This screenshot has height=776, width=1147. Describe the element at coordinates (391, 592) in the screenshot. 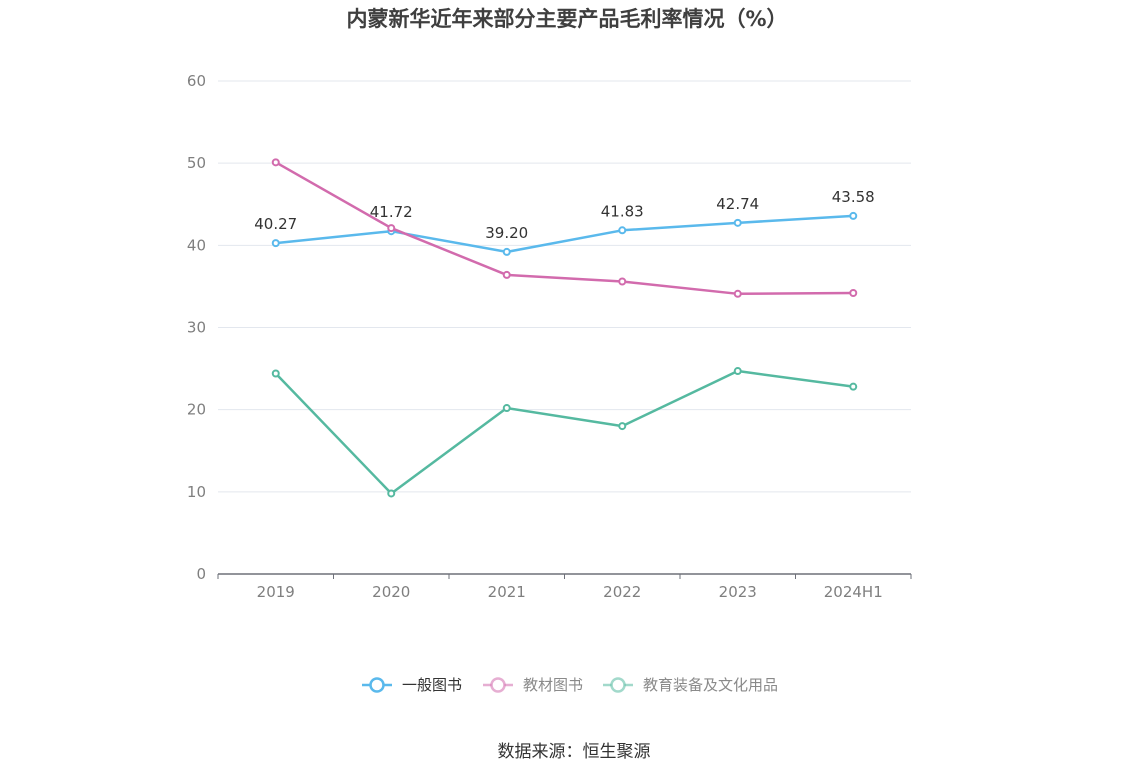

I see `x-tick-label: 2020` at that location.